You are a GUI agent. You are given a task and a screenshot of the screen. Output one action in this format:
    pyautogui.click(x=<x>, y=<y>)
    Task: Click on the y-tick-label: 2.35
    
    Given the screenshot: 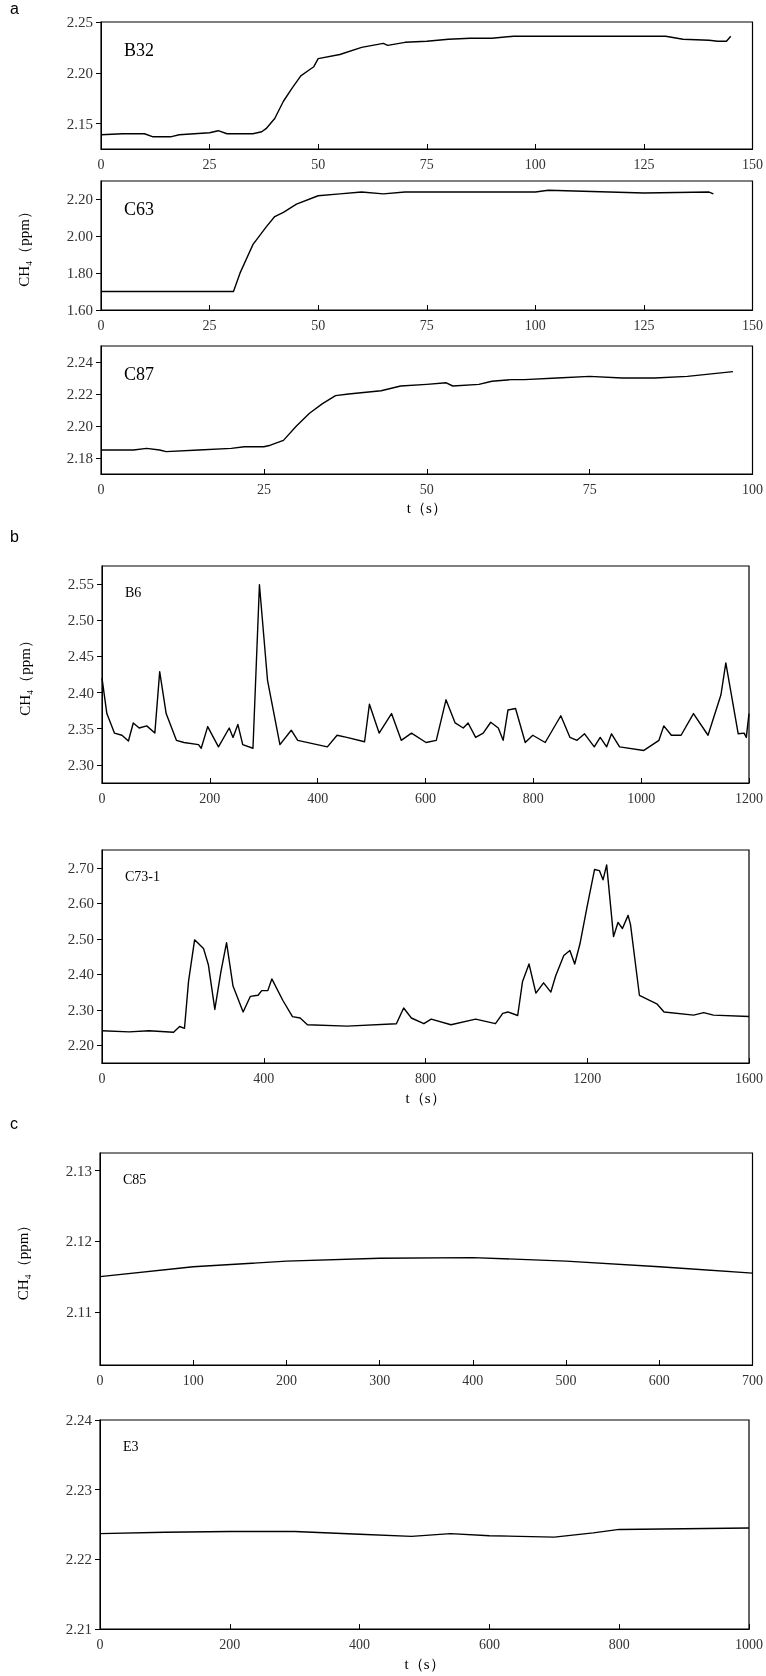 What is the action you would take?
    pyautogui.click(x=80, y=728)
    